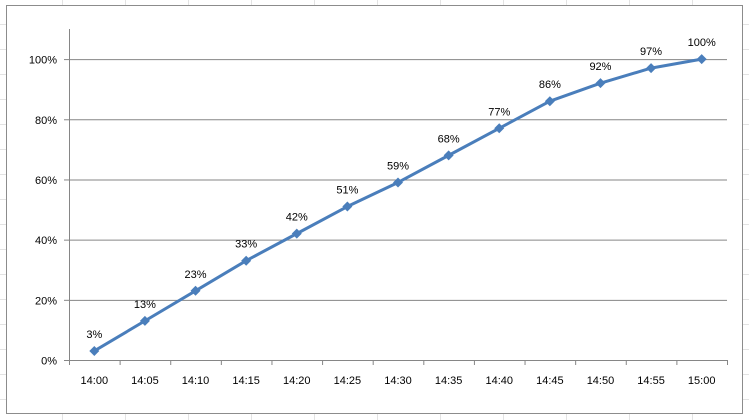  Describe the element at coordinates (600, 67) in the screenshot. I see `data-label: 92%` at that location.